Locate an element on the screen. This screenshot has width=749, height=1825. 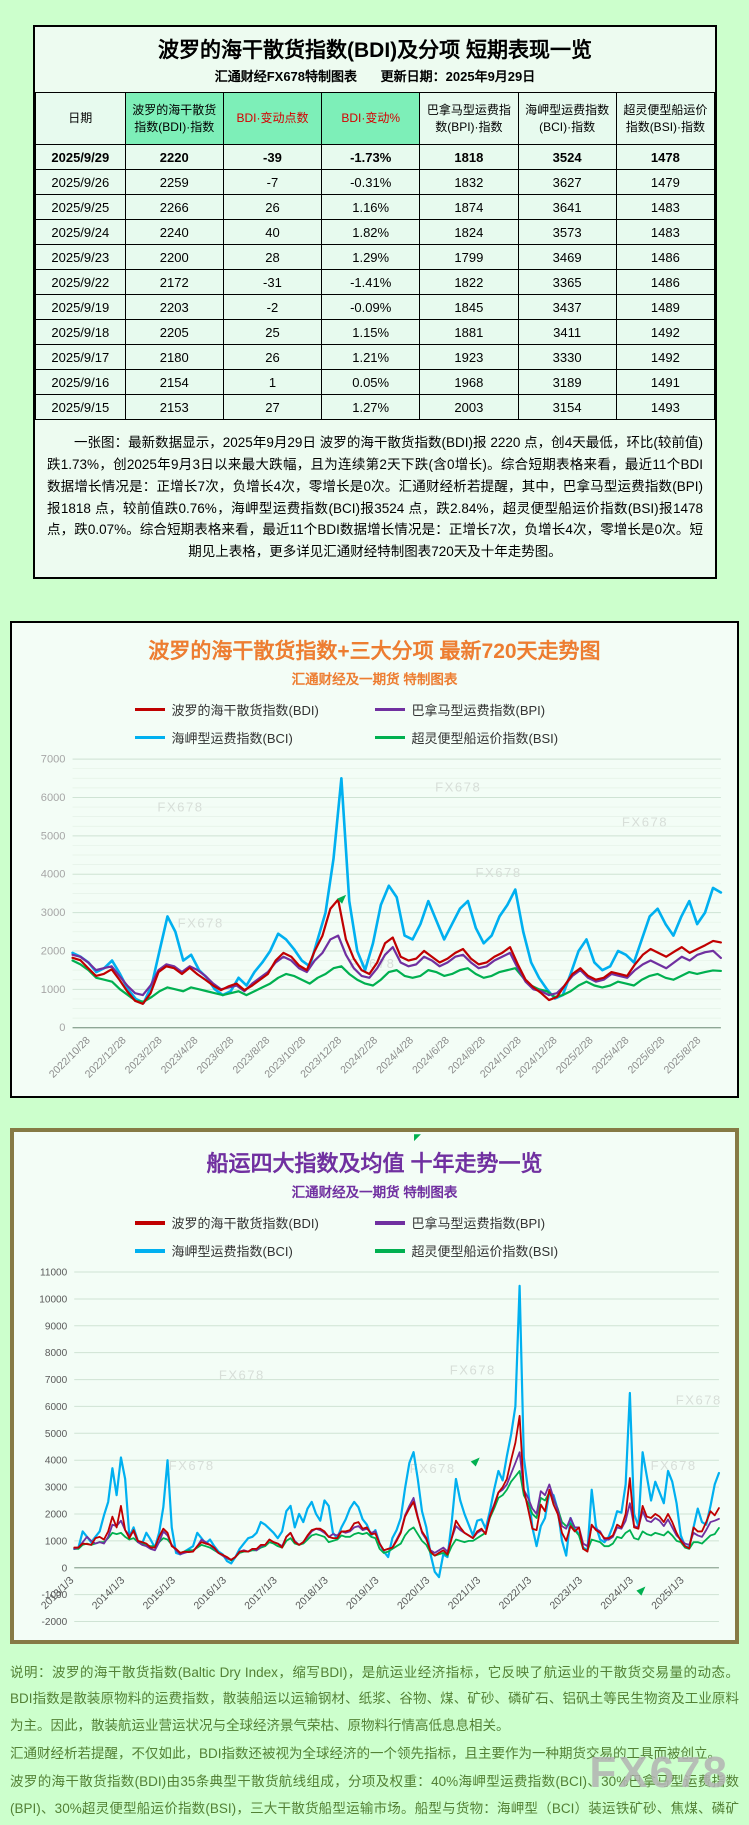
cell: 2154 is located at coordinates (174, 382).